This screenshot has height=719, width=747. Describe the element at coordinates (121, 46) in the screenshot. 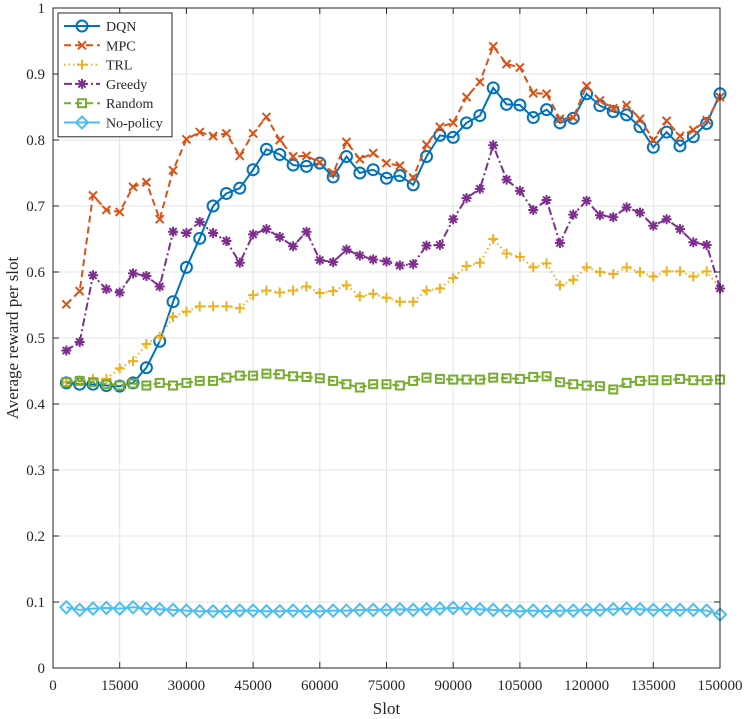

I see `legend-label: MPC` at that location.